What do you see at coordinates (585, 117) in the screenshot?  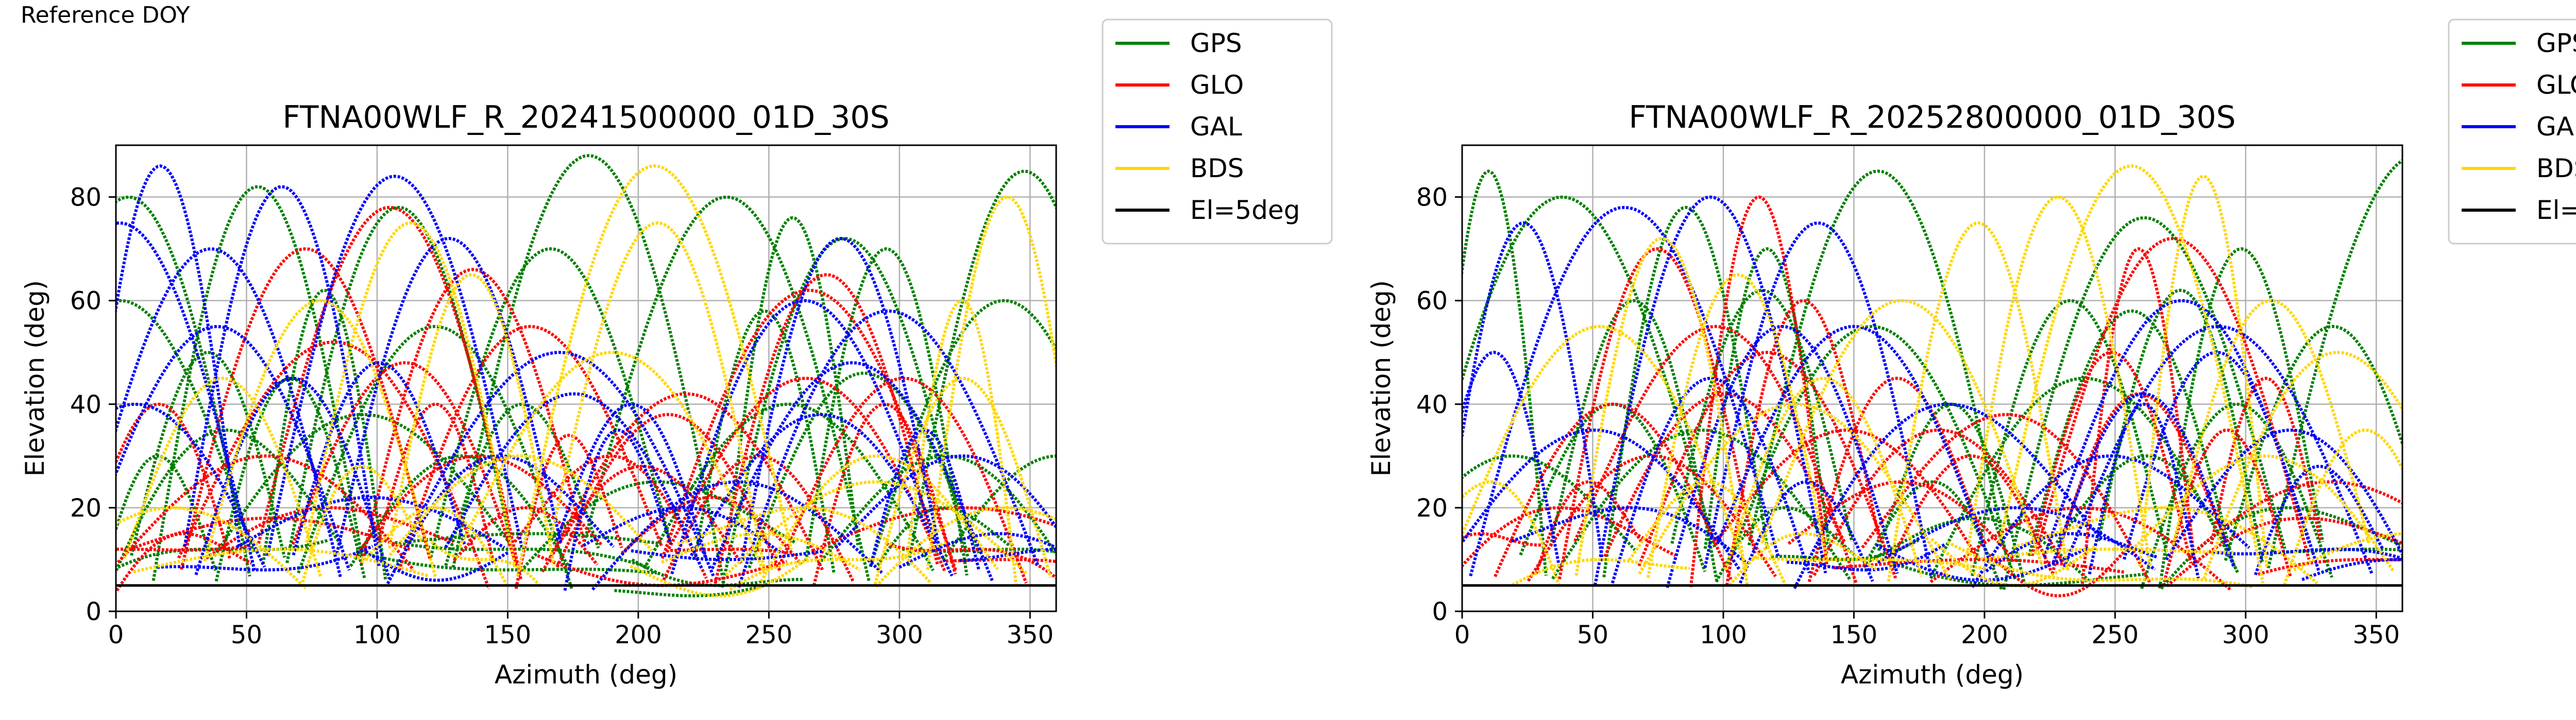 I see `chart-title: FTNA00WLF_R_20241500000_01D_30S` at bounding box center [585, 117].